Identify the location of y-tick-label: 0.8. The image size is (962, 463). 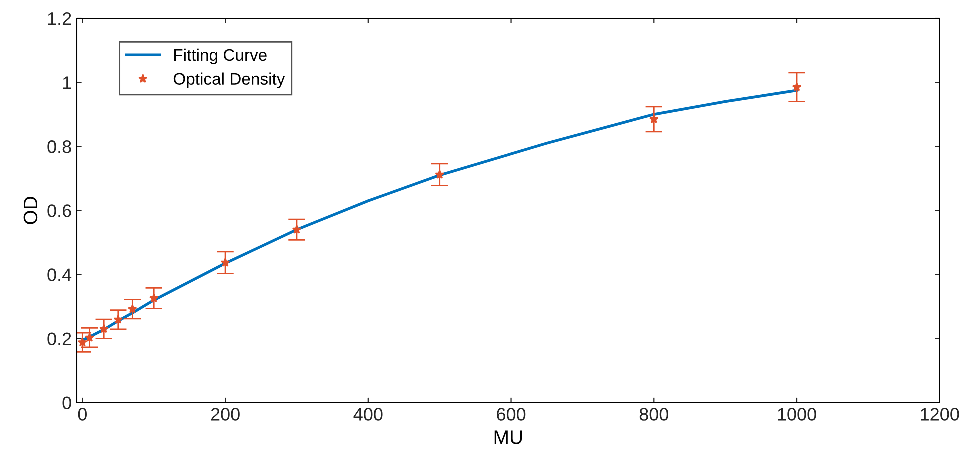
(60, 147).